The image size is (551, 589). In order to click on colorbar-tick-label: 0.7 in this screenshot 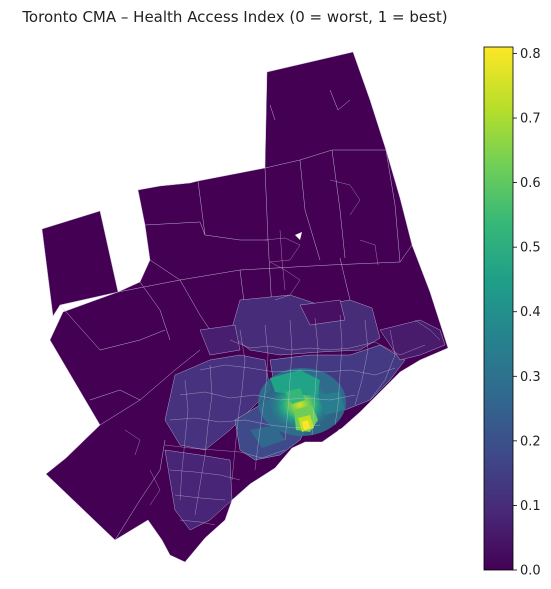, I will do `click(530, 119)`.